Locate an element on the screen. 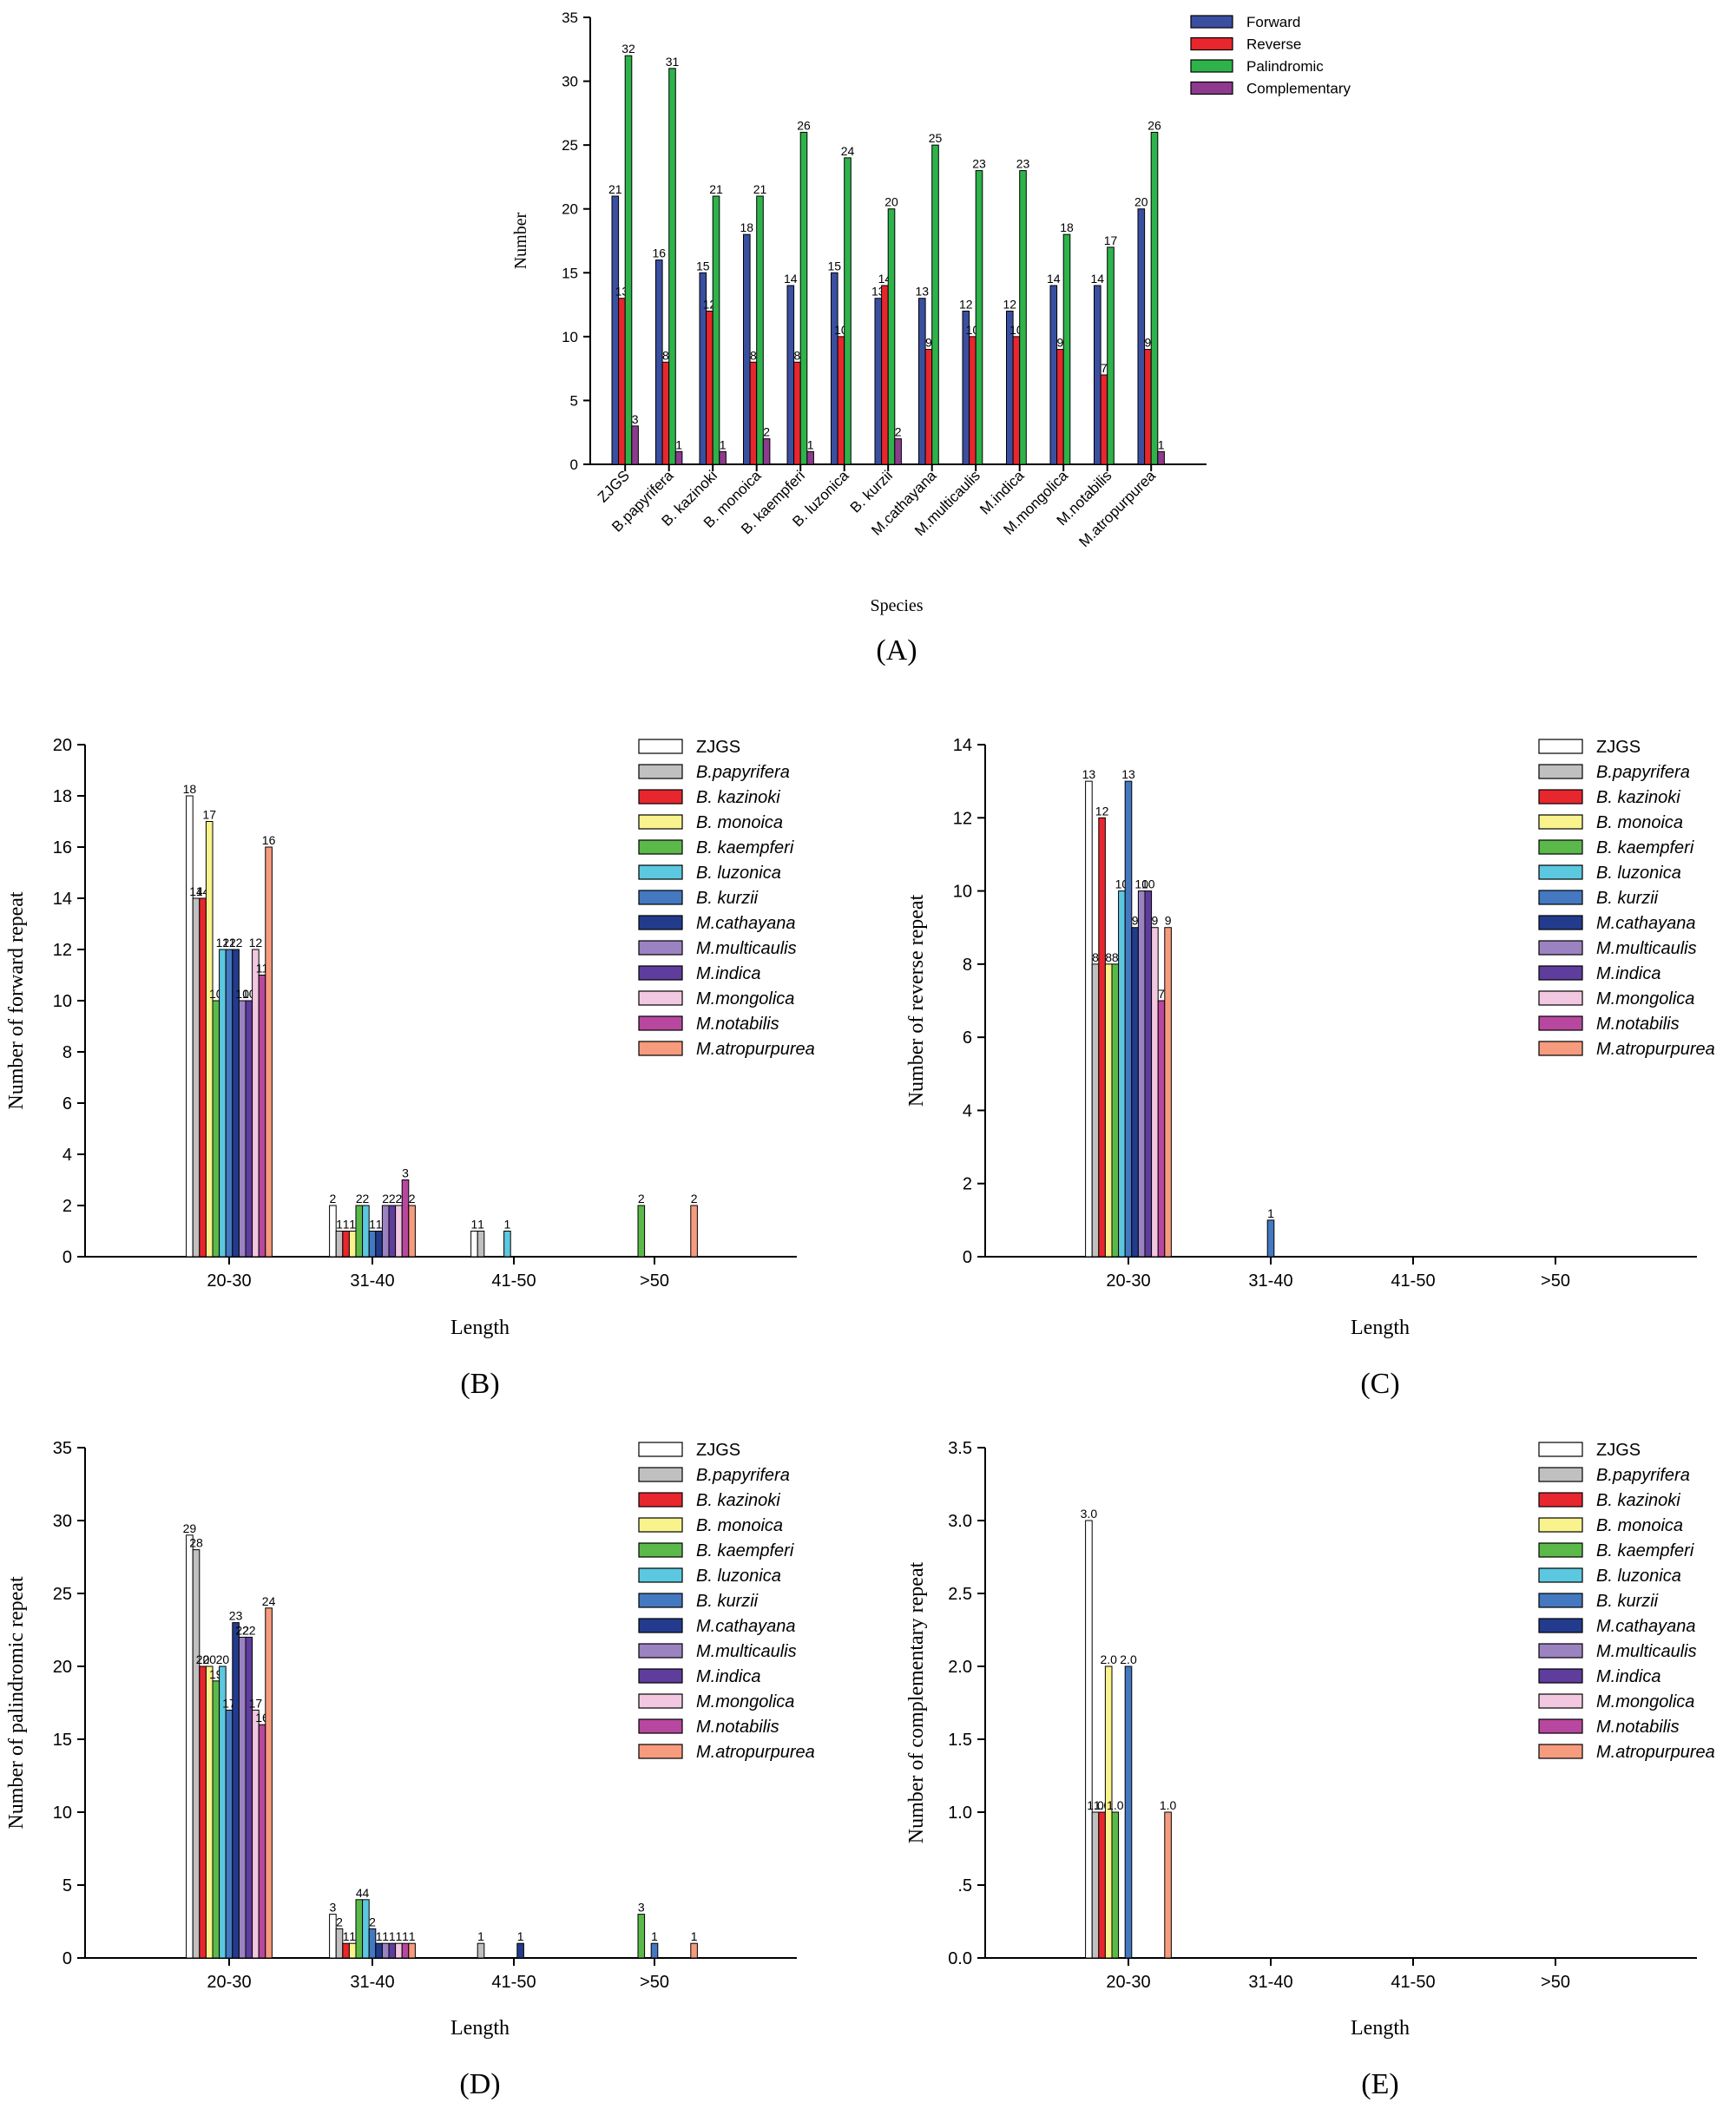 The width and height of the screenshot is (1736, 2122). data-label: 31 is located at coordinates (673, 62).